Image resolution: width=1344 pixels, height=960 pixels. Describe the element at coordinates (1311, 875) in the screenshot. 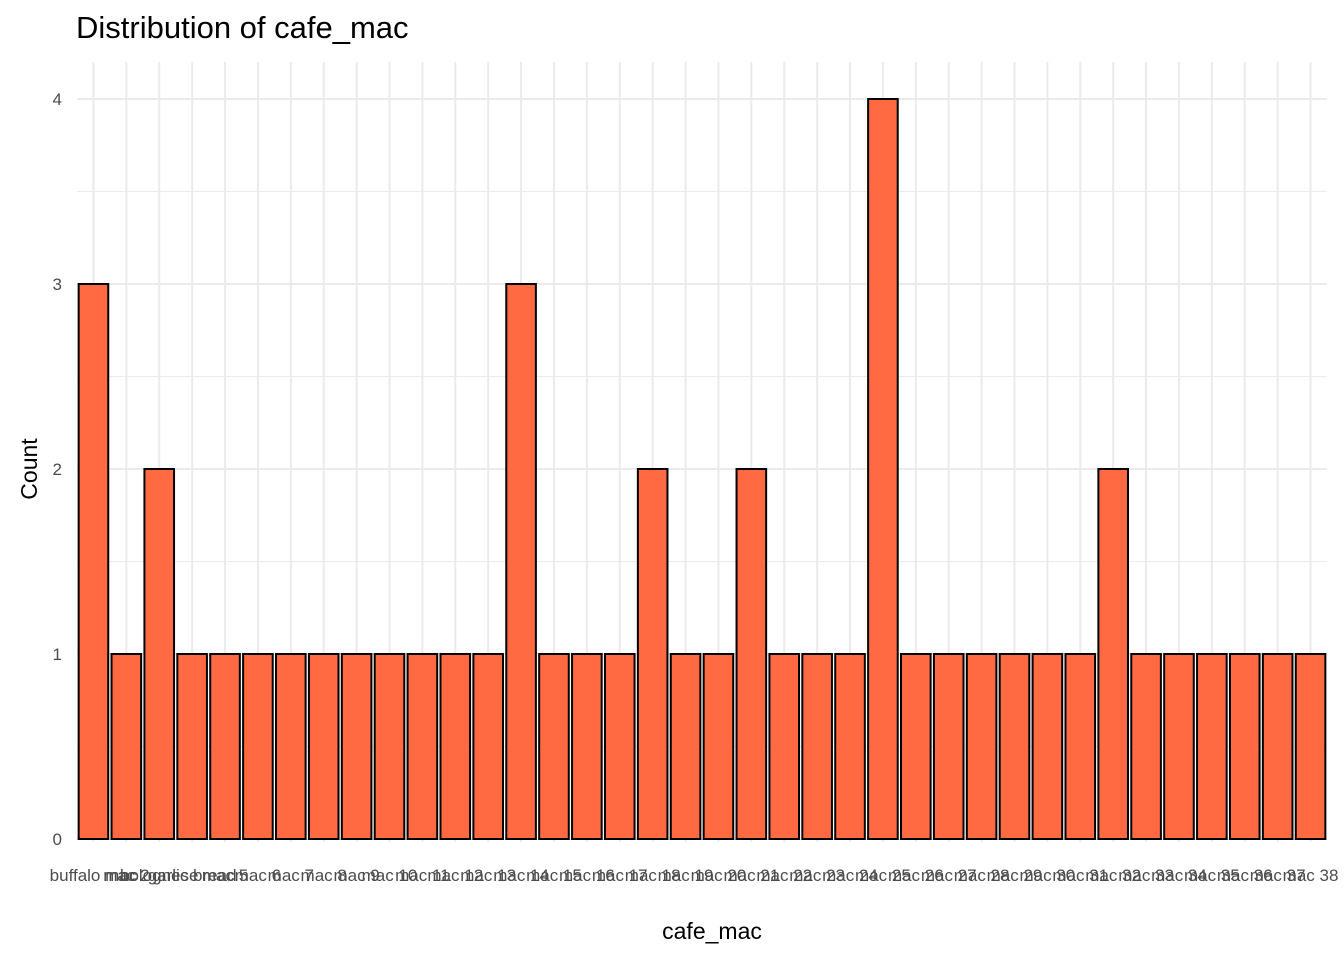

I see `x-tick-label: mac 38` at that location.